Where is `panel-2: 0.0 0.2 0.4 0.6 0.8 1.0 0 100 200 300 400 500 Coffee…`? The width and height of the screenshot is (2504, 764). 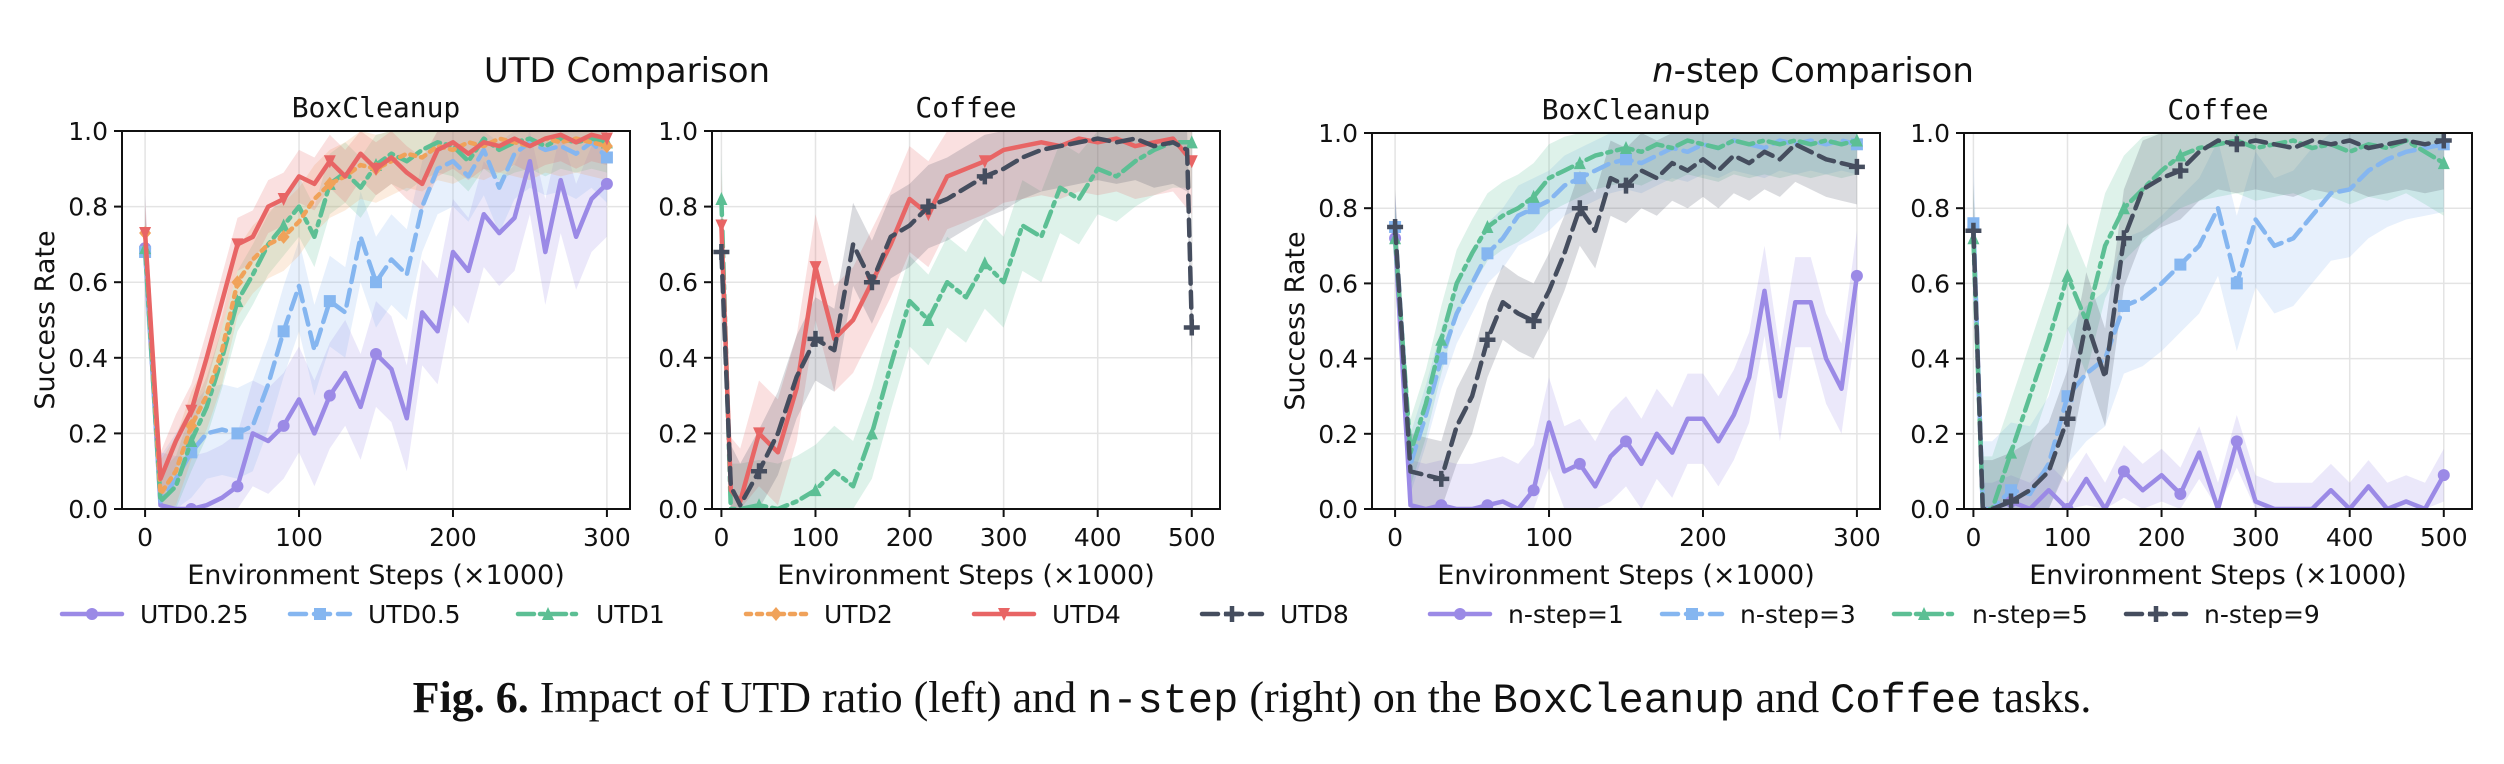 panel-2: 0.0 0.2 0.4 0.6 0.8 1.0 0 100 200 300 400 500 Coffee… is located at coordinates (939, 341).